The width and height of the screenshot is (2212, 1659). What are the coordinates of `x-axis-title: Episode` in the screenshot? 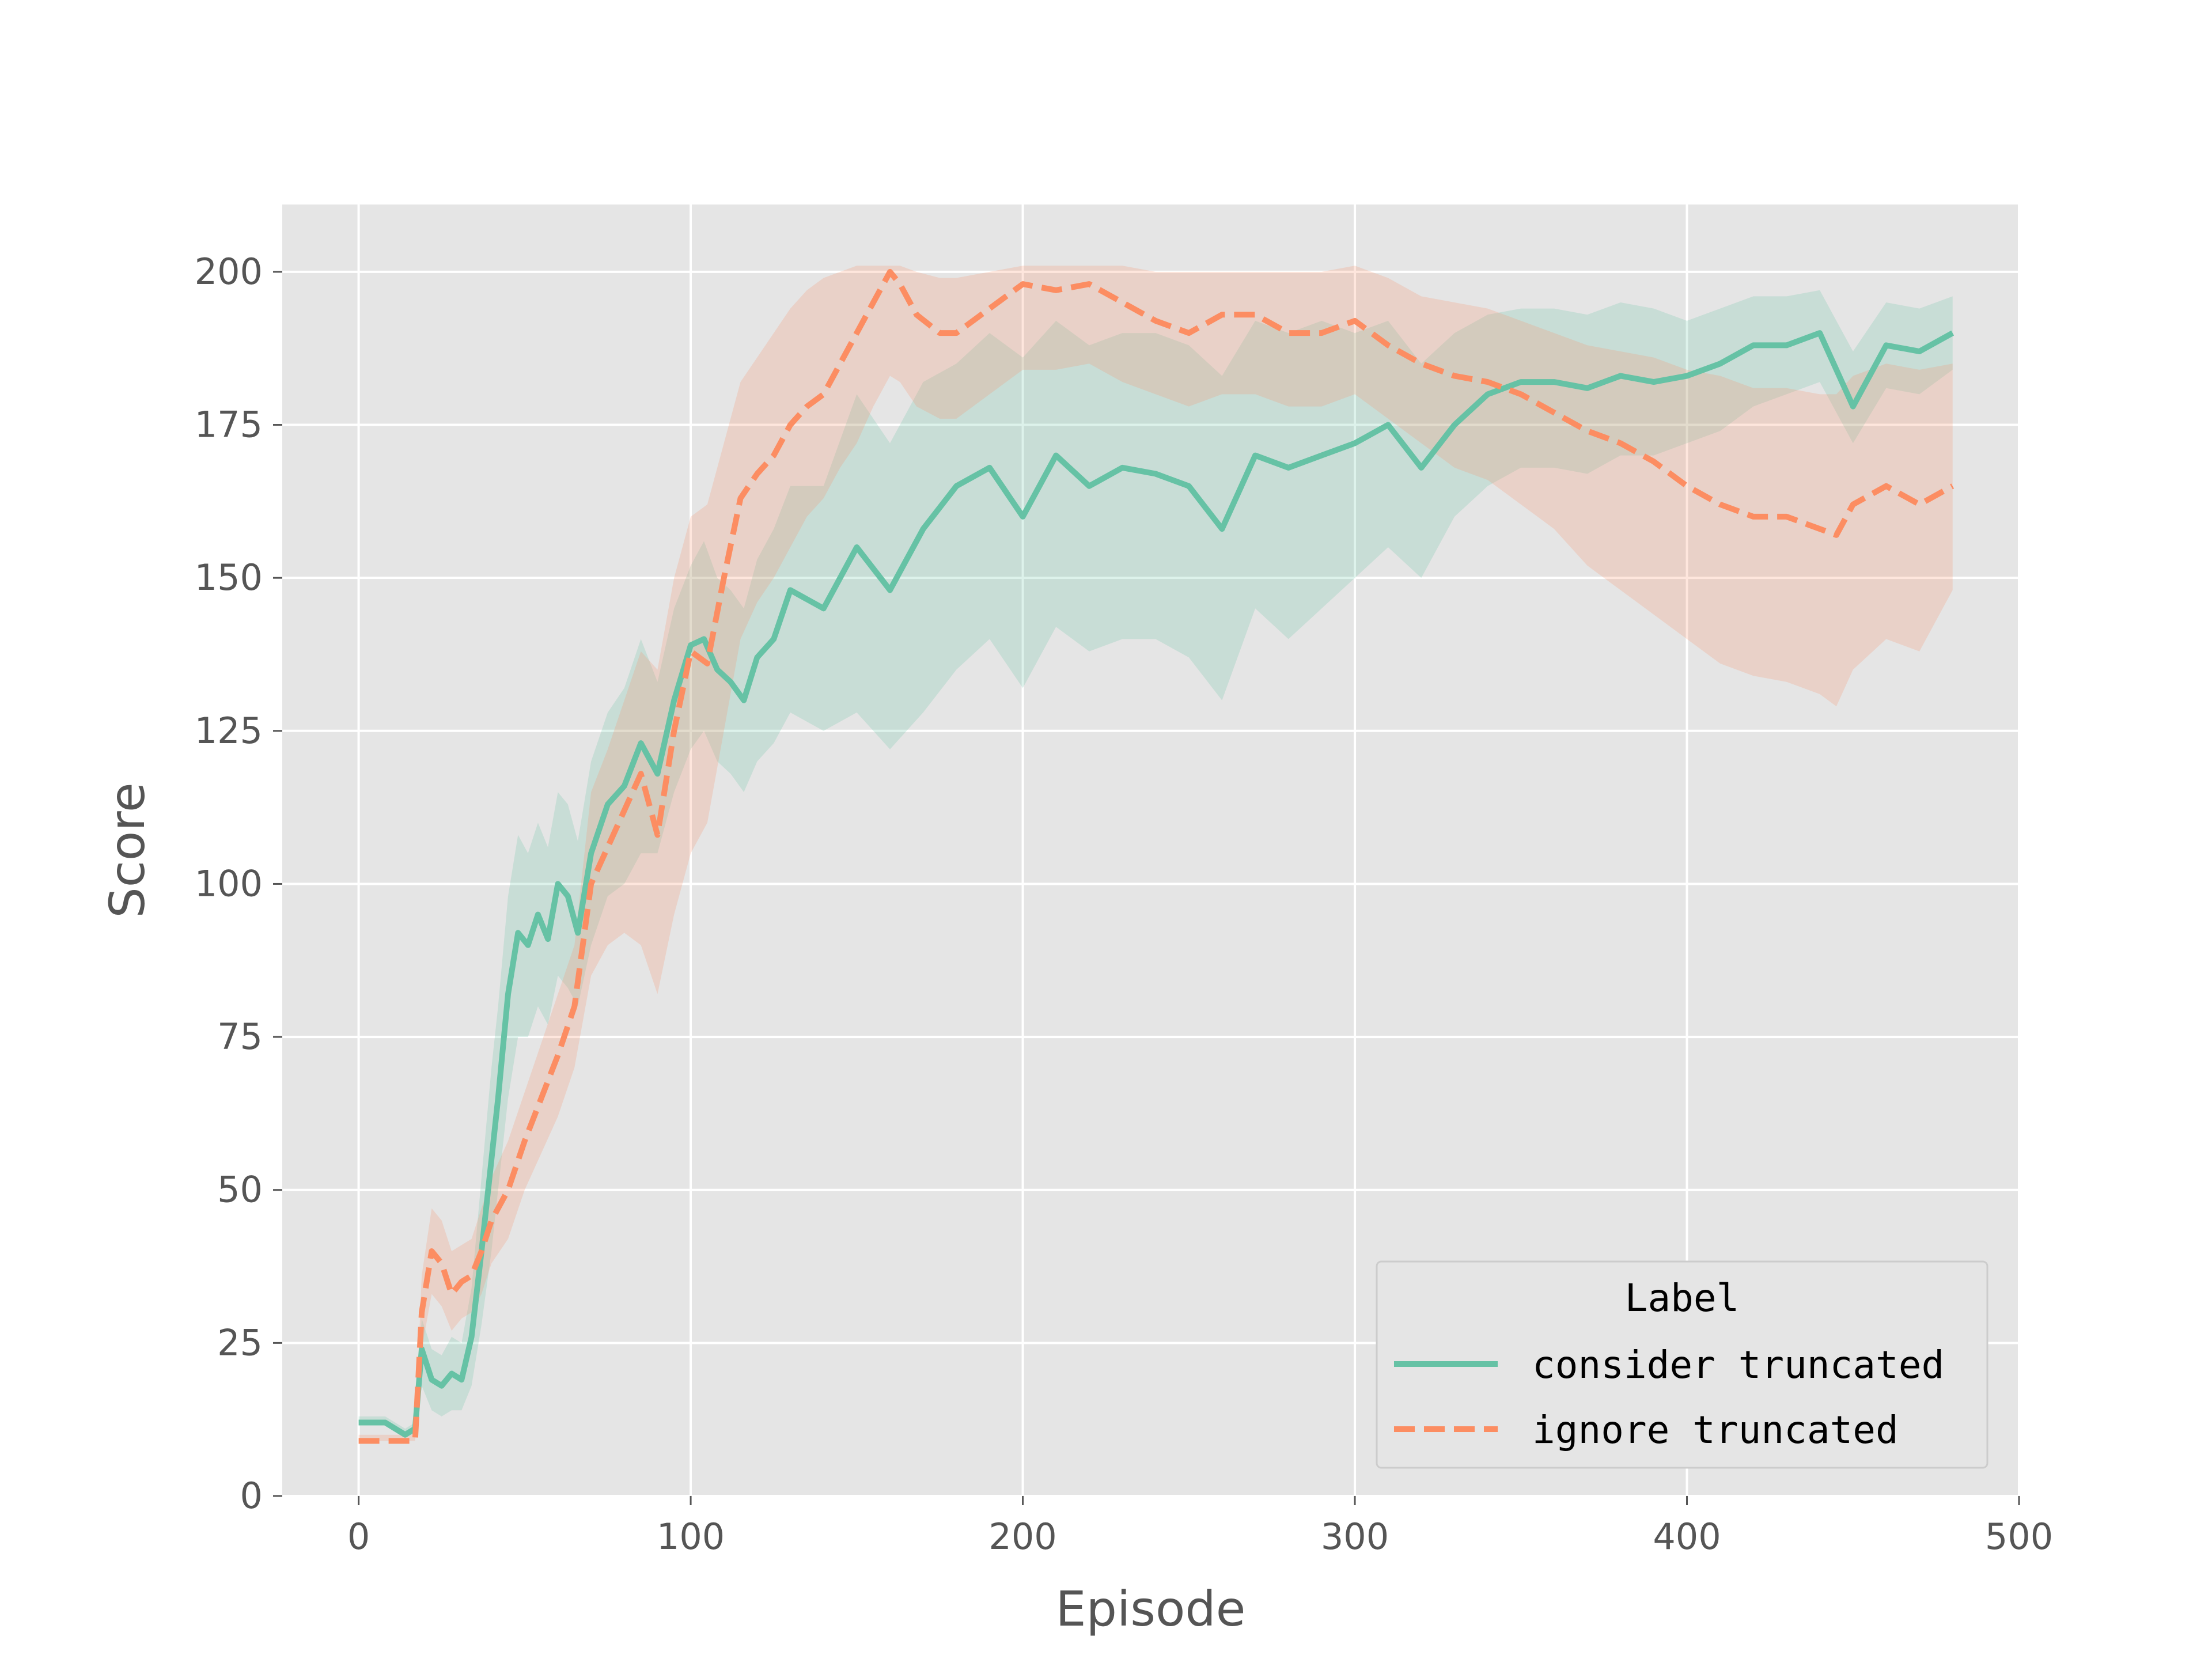 It's located at (1151, 1609).